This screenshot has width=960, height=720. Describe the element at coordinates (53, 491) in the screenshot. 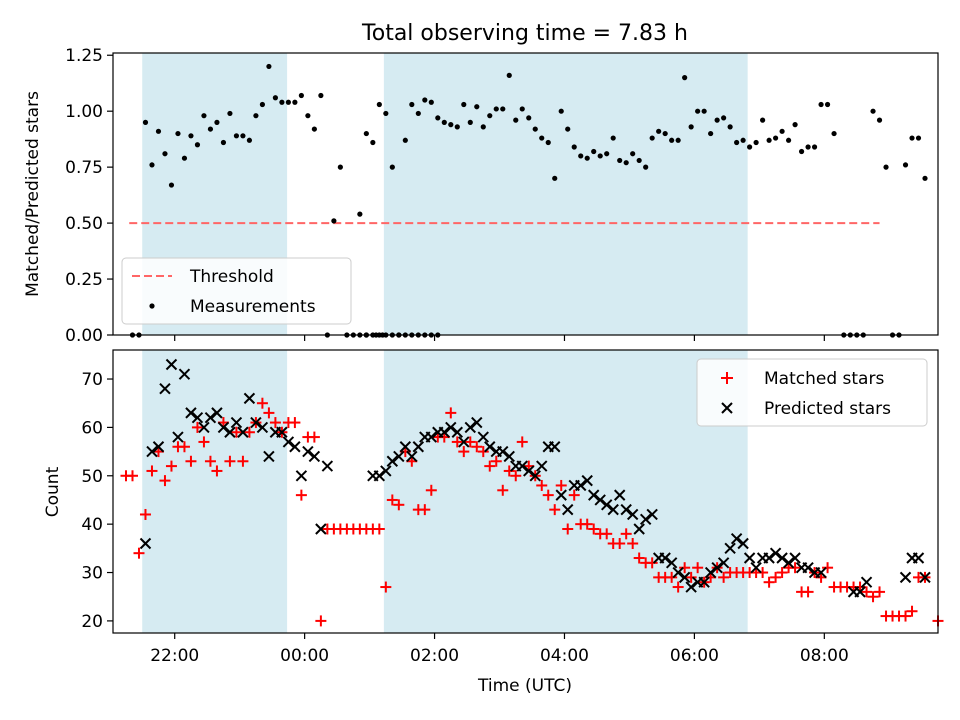

I see `bottom-y-axis-label: Count` at that location.